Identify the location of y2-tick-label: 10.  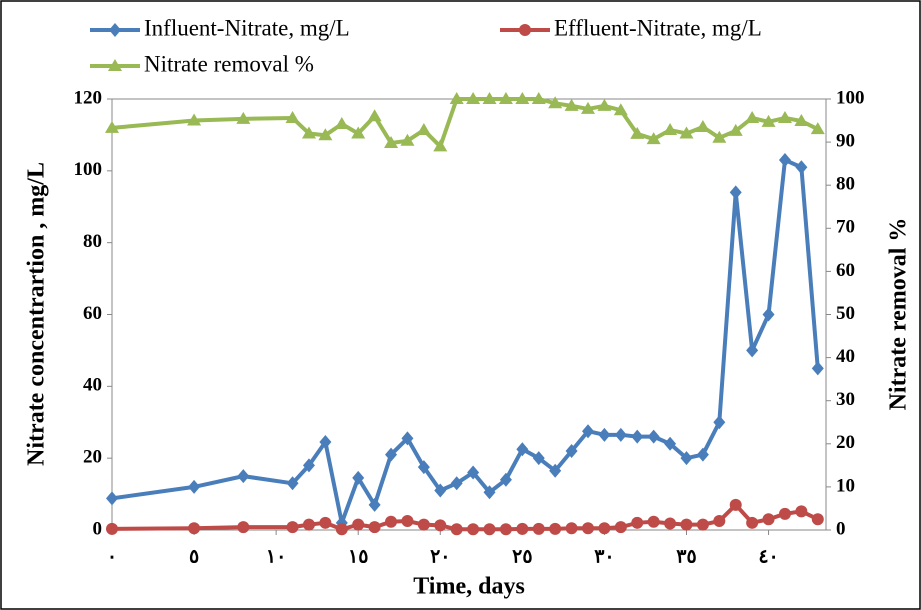
(845, 485).